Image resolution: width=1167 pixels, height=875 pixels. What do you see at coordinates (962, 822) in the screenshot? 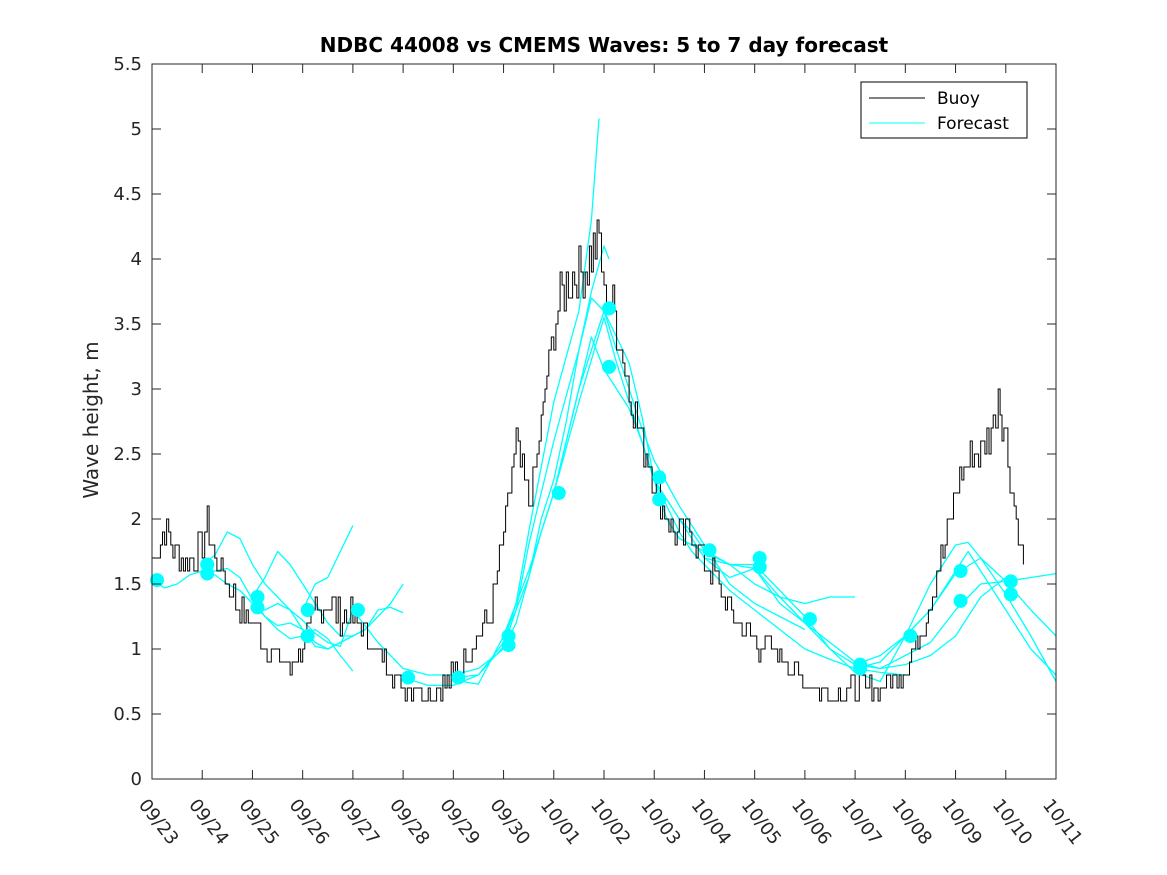
I see `x-tick-label: 10/09` at bounding box center [962, 822].